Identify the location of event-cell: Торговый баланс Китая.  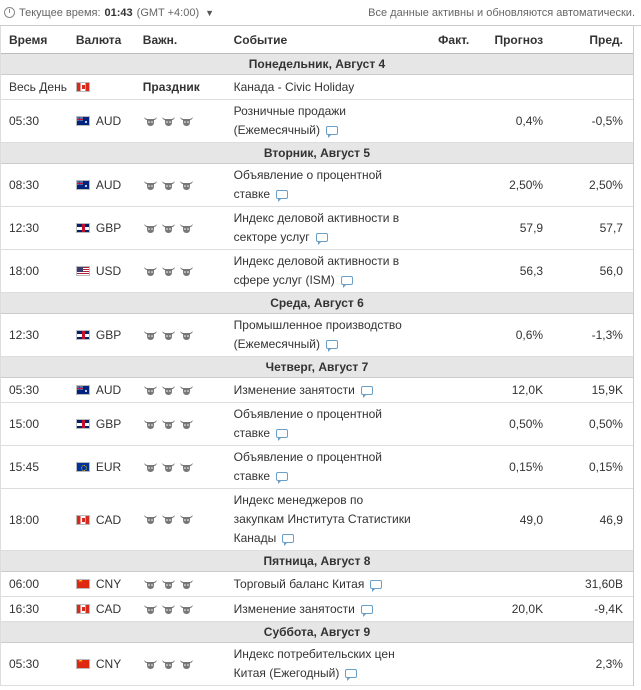
(321, 584).